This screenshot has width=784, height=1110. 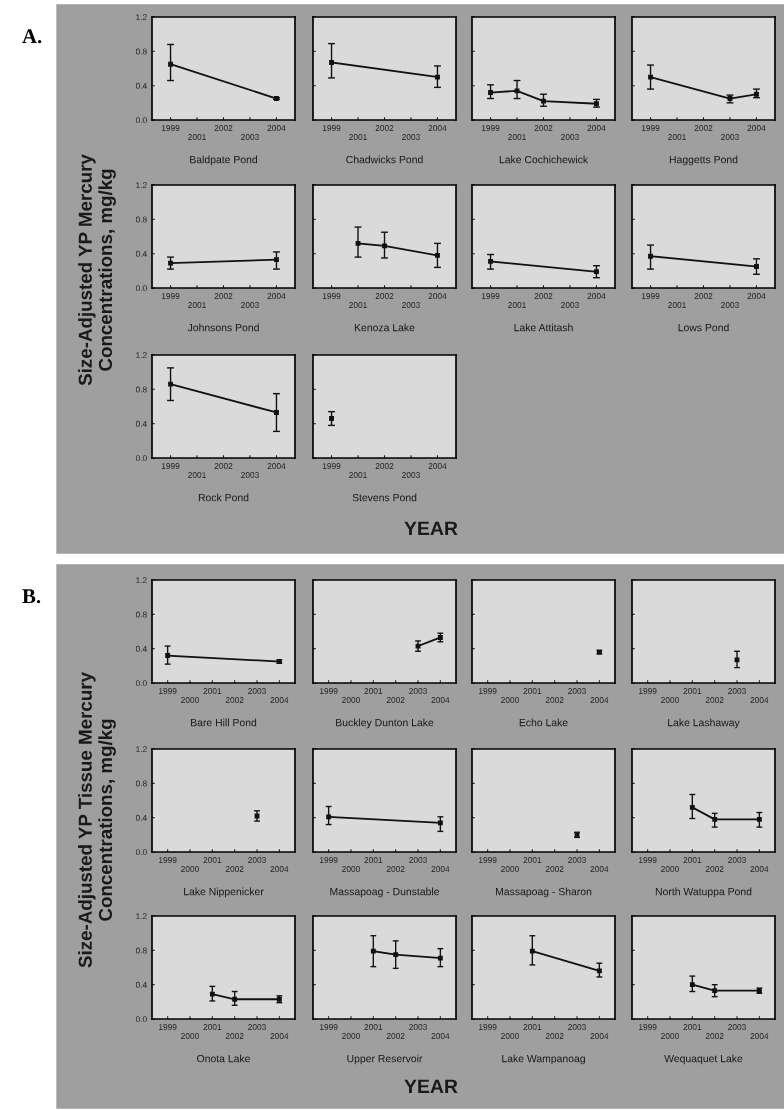 What do you see at coordinates (385, 723) in the screenshot?
I see `text: Buckley Dunton Lake` at bounding box center [385, 723].